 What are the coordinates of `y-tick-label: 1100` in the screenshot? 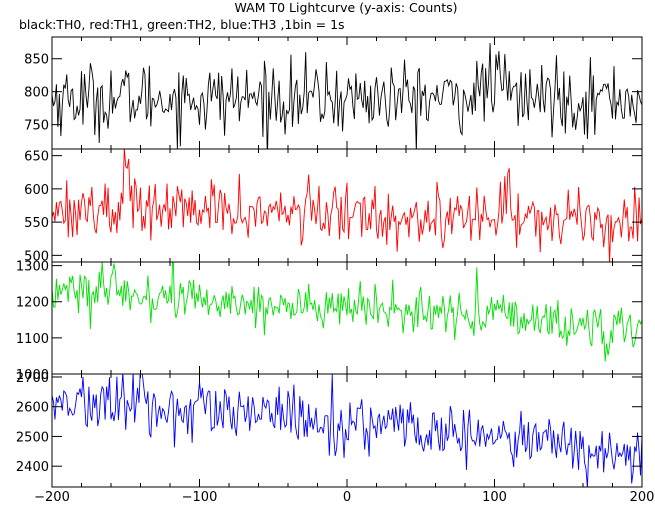 It's located at (32, 339).